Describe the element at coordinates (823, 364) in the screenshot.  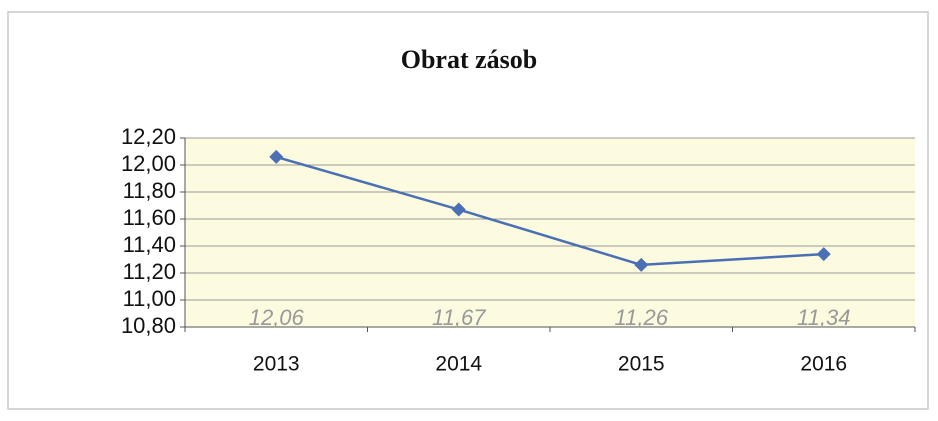
I see `x-tick-label: 2016` at that location.